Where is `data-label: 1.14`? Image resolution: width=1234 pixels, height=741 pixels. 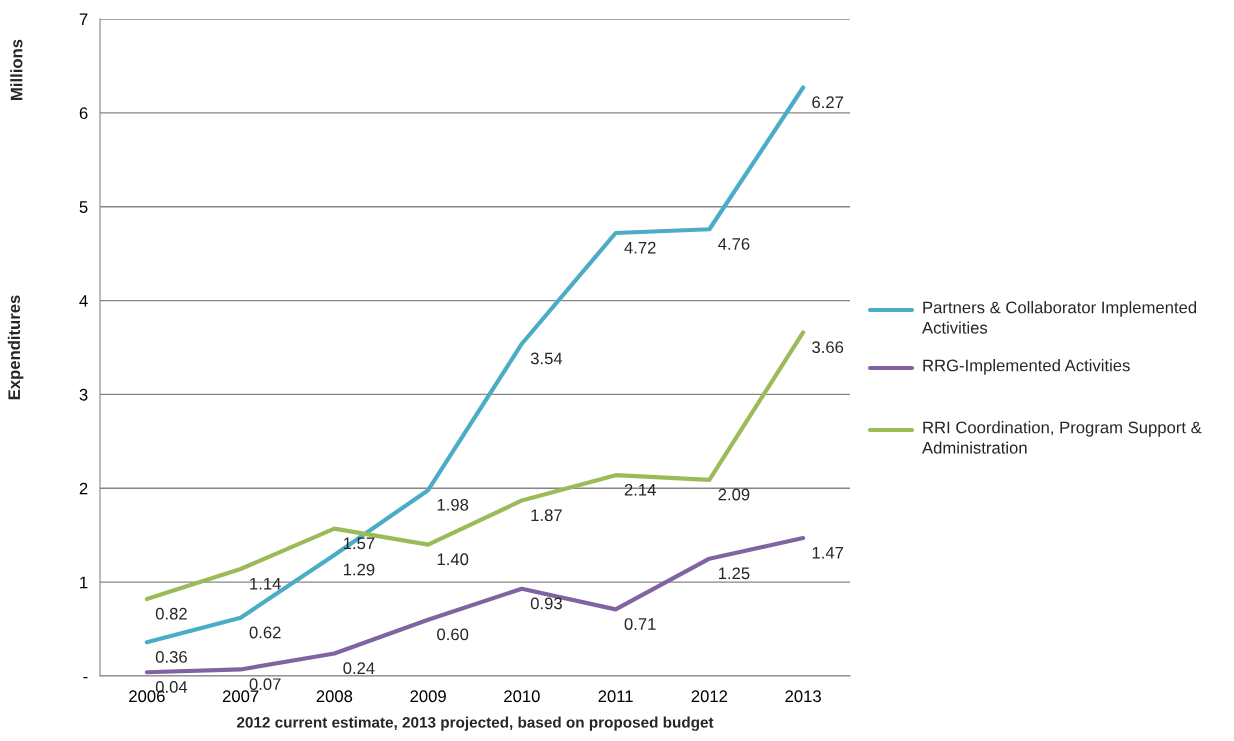 data-label: 1.14 is located at coordinates (265, 583).